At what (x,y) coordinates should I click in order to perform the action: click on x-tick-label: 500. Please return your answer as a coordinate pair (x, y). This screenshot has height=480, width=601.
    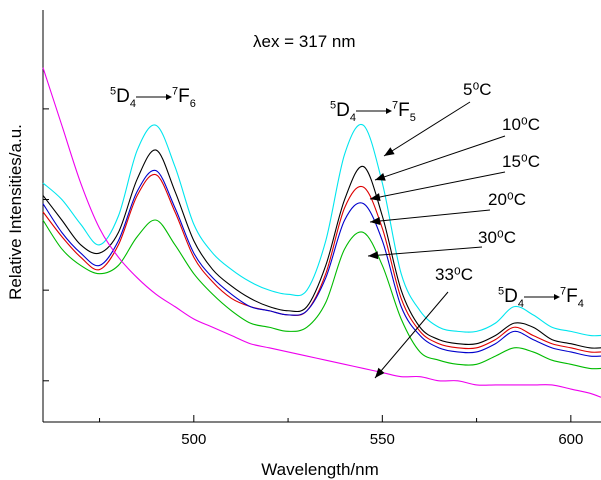
    Looking at the image, I should click on (193, 439).